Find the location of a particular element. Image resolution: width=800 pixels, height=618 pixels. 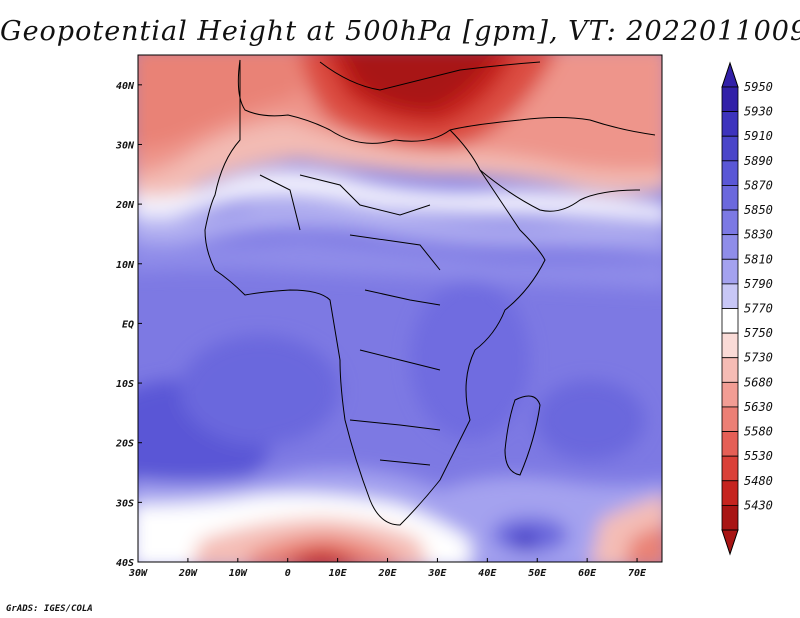

colorbar-label: 5790 is located at coordinates (758, 284).